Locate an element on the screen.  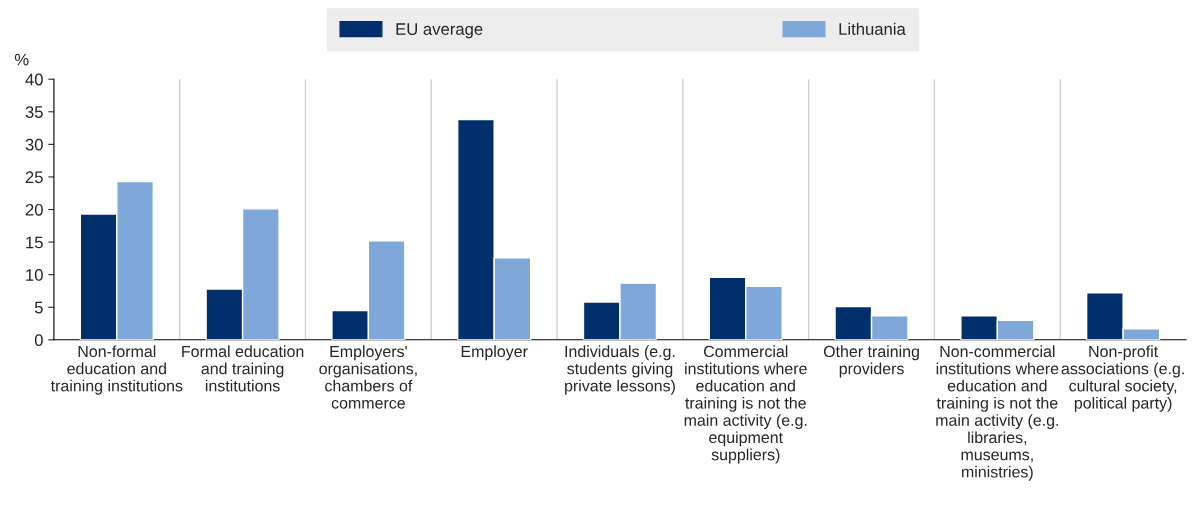
legend-label: Lithuania is located at coordinates (872, 28).